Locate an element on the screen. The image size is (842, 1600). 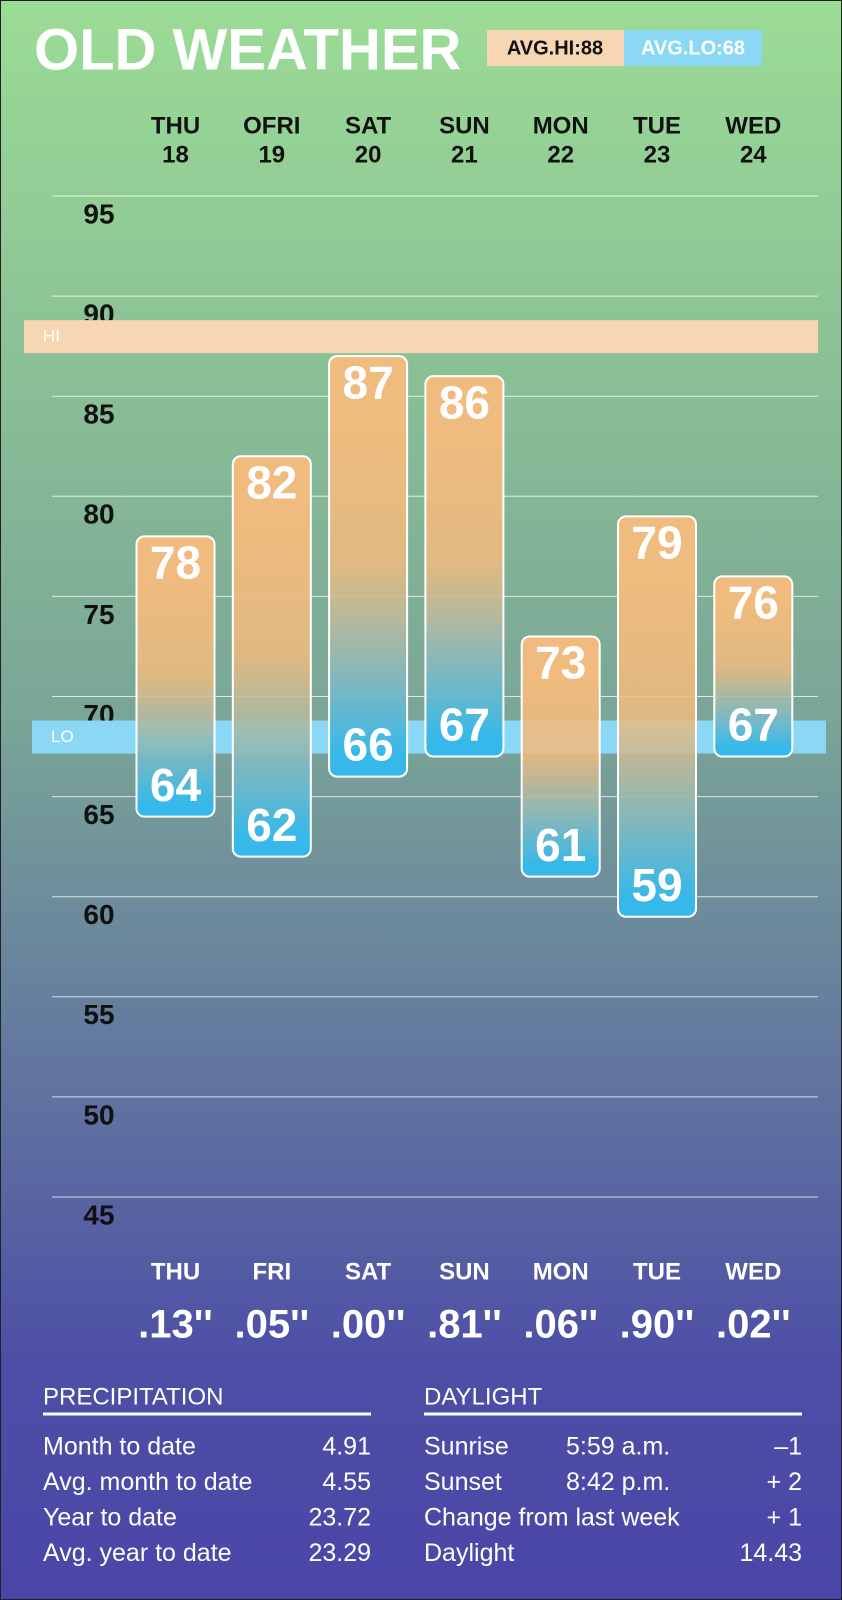
date-label: 18 is located at coordinates (175, 154).